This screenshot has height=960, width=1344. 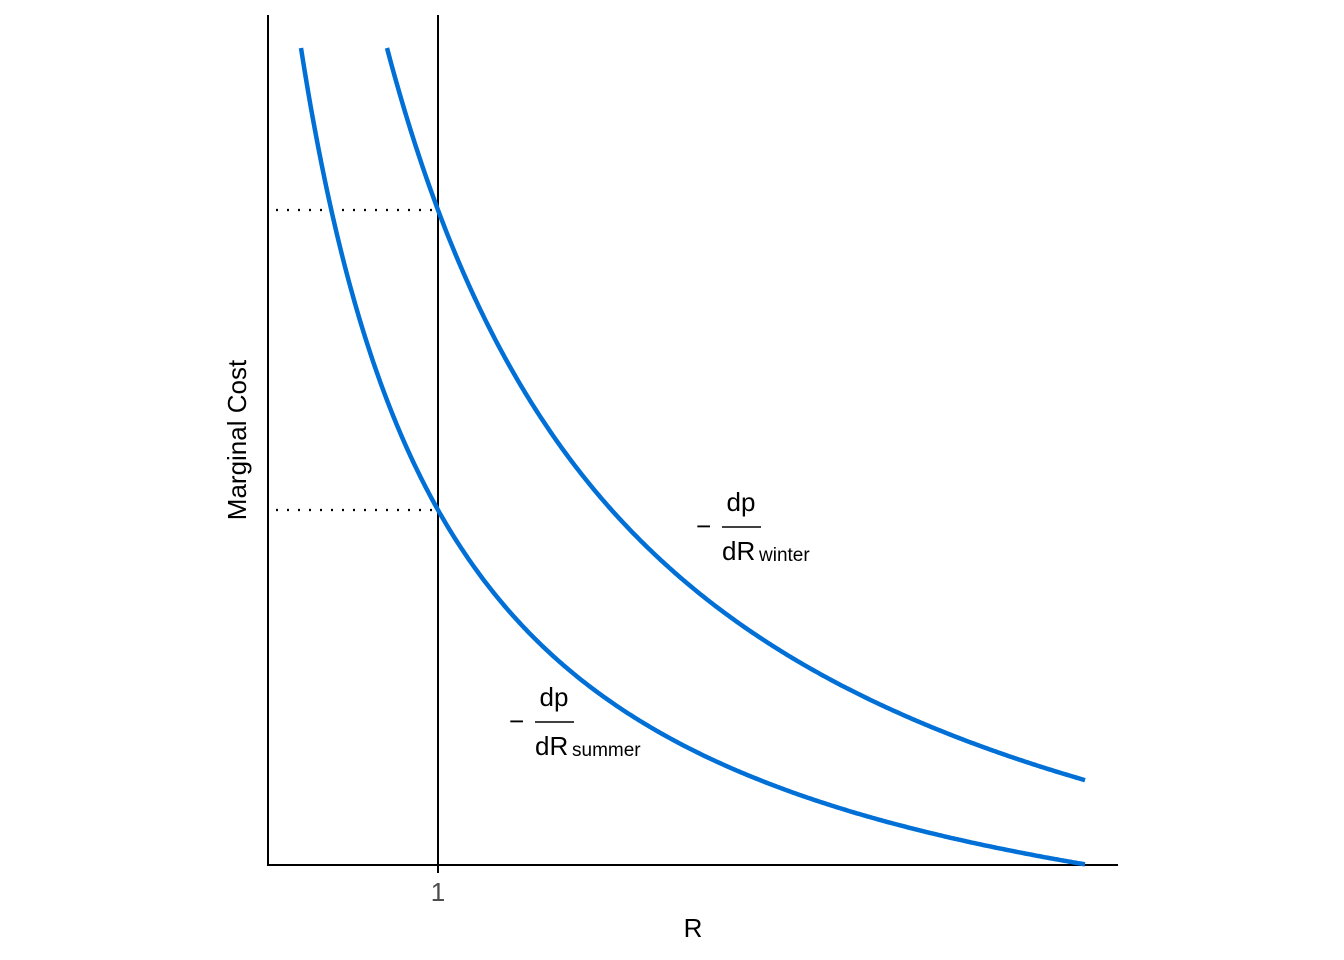 I want to click on summer-denominator: dR, so click(x=551, y=746).